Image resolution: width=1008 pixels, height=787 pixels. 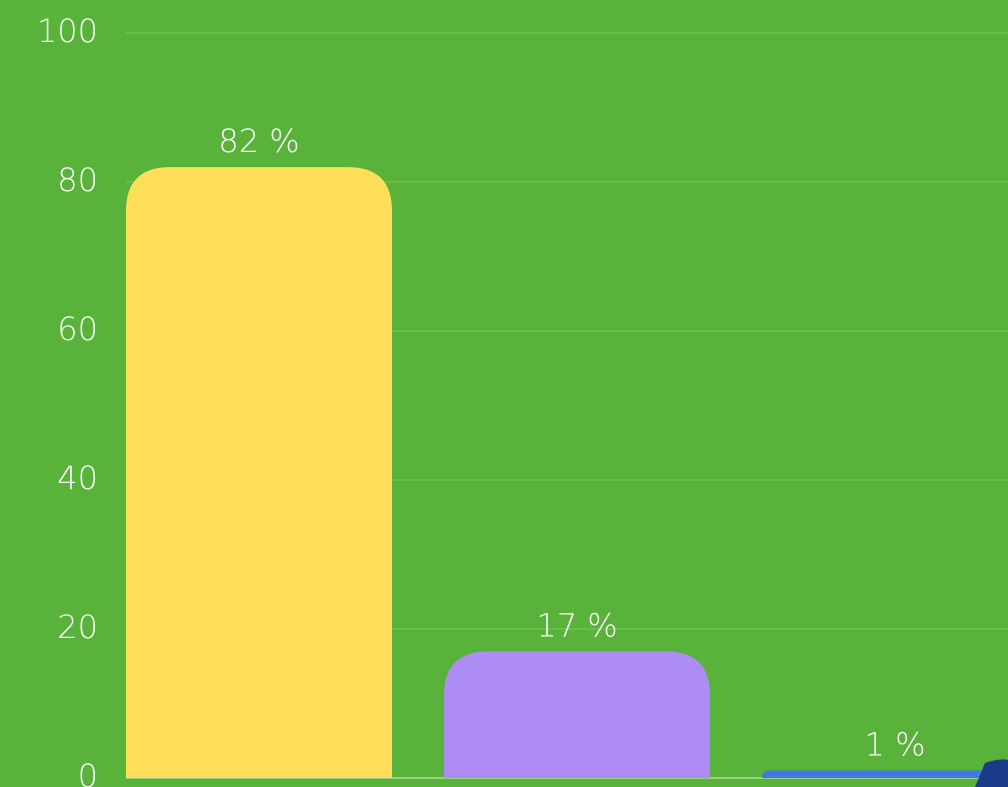 I want to click on decoration, so click(x=991, y=773).